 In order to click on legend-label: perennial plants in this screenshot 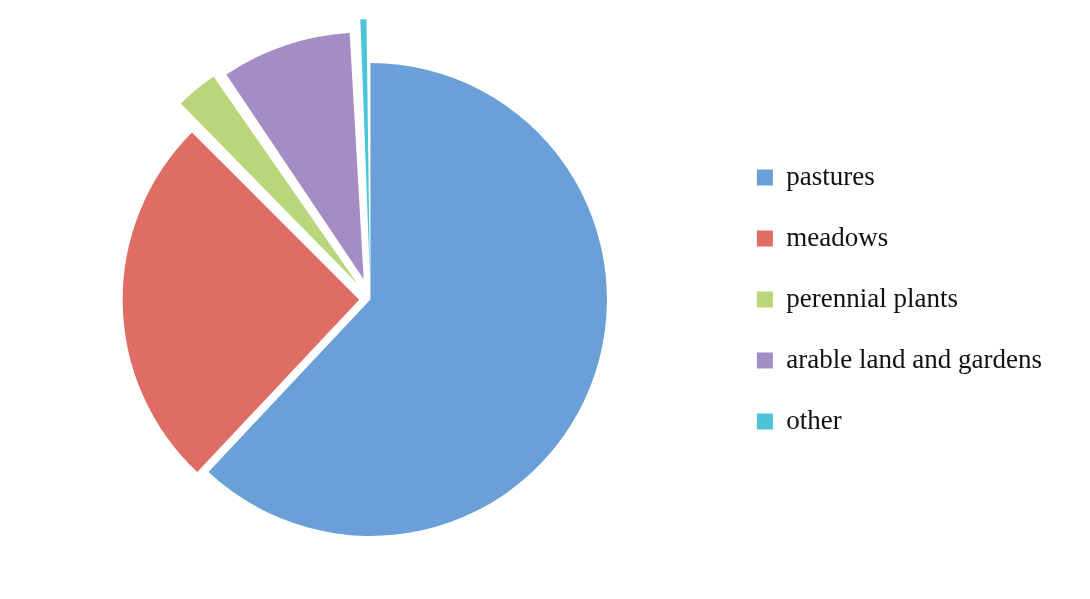, I will do `click(872, 297)`.